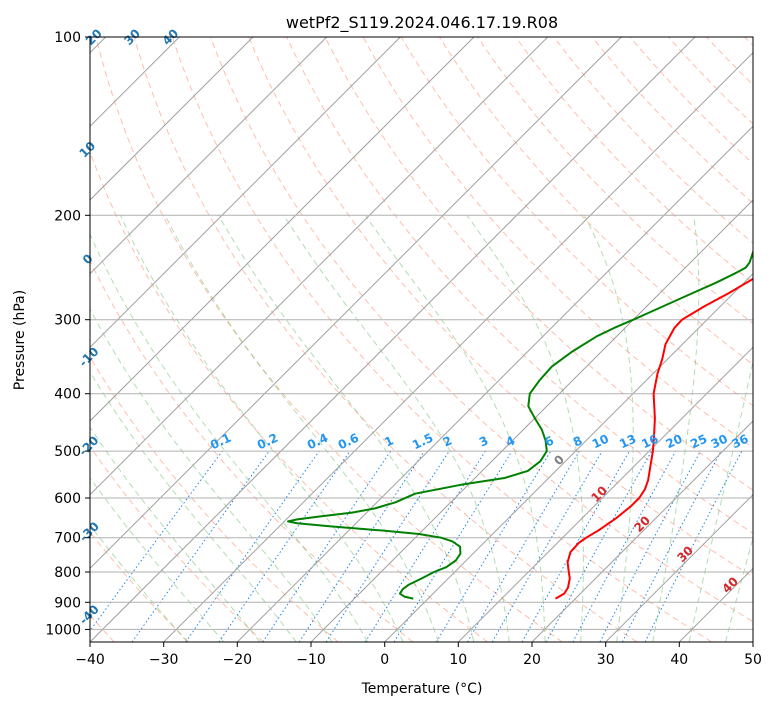 The image size is (775, 708). I want to click on moist-adiabat-label: 20, so click(642, 524).